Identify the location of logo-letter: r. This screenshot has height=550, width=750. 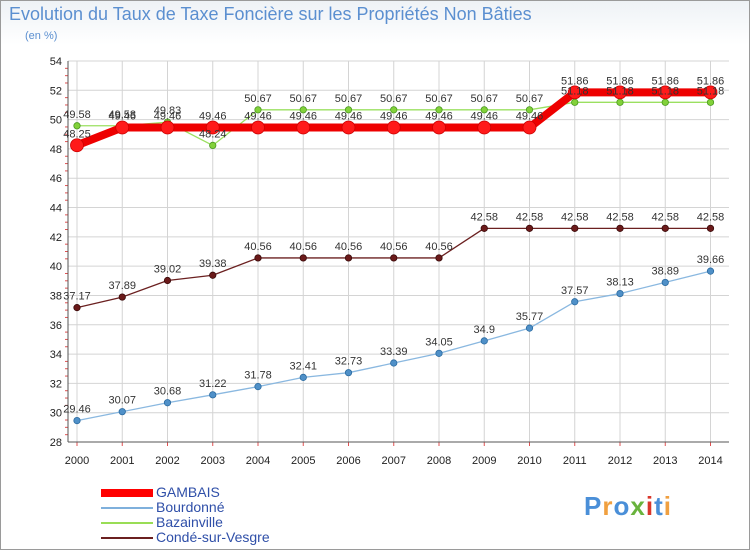
(608, 506).